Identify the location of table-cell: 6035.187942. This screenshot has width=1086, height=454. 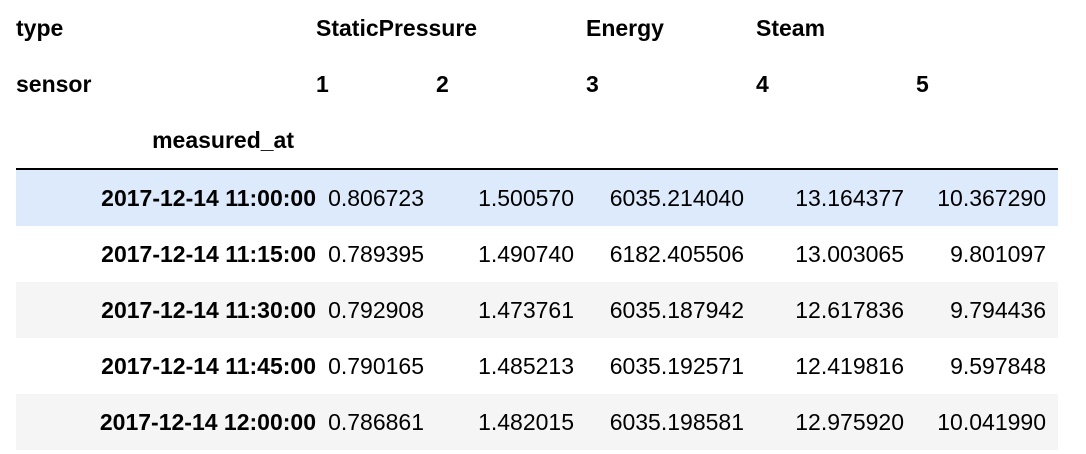
(676, 309).